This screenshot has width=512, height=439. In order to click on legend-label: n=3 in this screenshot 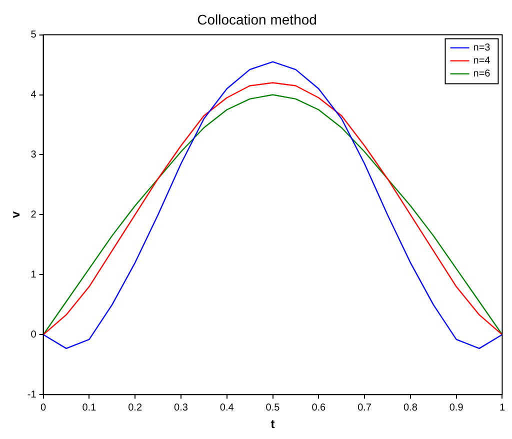, I will do `click(482, 48)`.